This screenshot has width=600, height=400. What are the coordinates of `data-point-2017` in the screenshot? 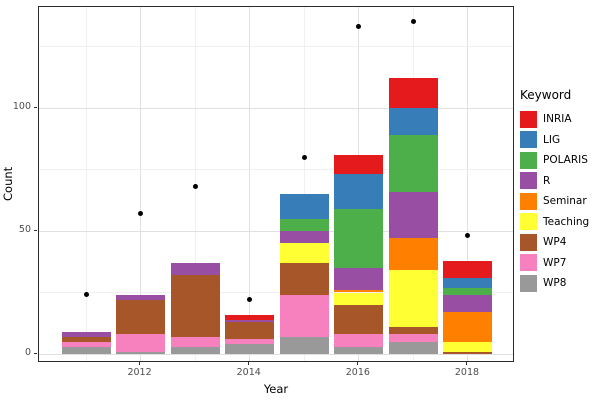 It's located at (413, 22).